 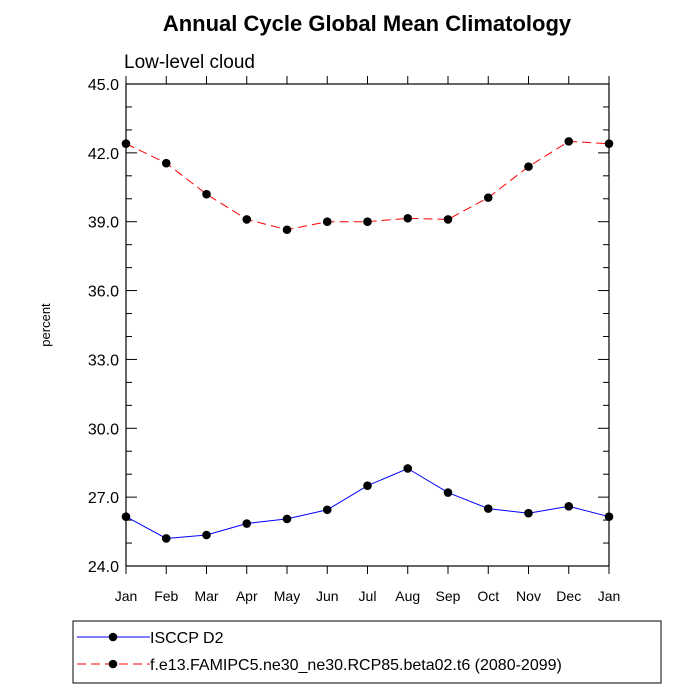 What do you see at coordinates (103, 567) in the screenshot?
I see `y-tick-label: 24.0` at bounding box center [103, 567].